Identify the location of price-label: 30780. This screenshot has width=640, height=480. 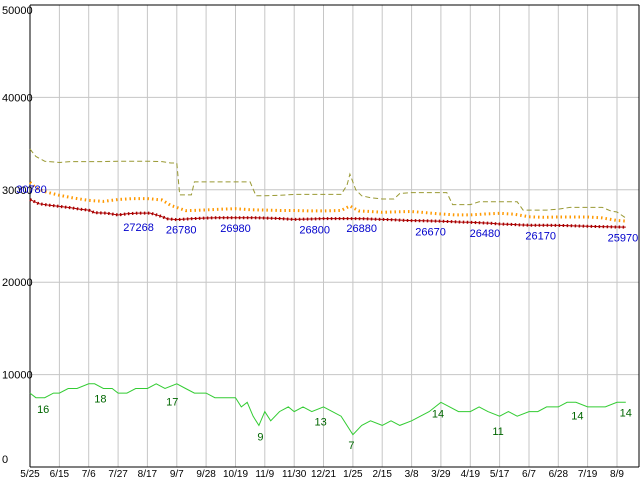
(31, 190).